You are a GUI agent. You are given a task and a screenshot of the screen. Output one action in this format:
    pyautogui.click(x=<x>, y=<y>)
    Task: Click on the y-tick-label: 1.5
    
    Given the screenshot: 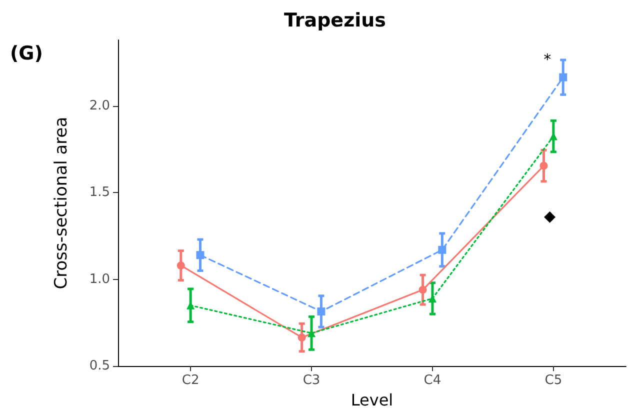 What is the action you would take?
    pyautogui.click(x=99, y=192)
    